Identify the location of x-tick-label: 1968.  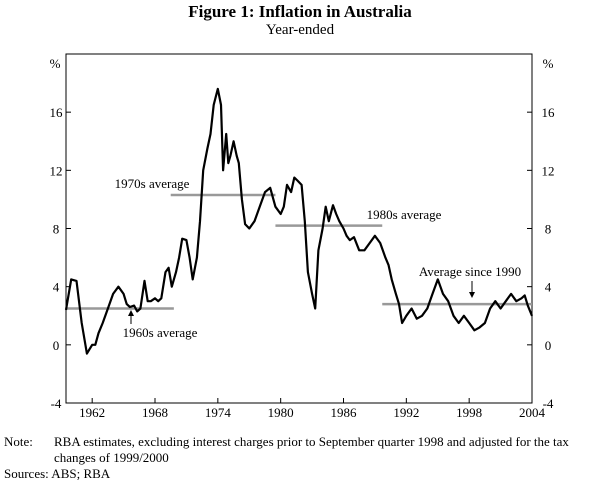
(155, 412).